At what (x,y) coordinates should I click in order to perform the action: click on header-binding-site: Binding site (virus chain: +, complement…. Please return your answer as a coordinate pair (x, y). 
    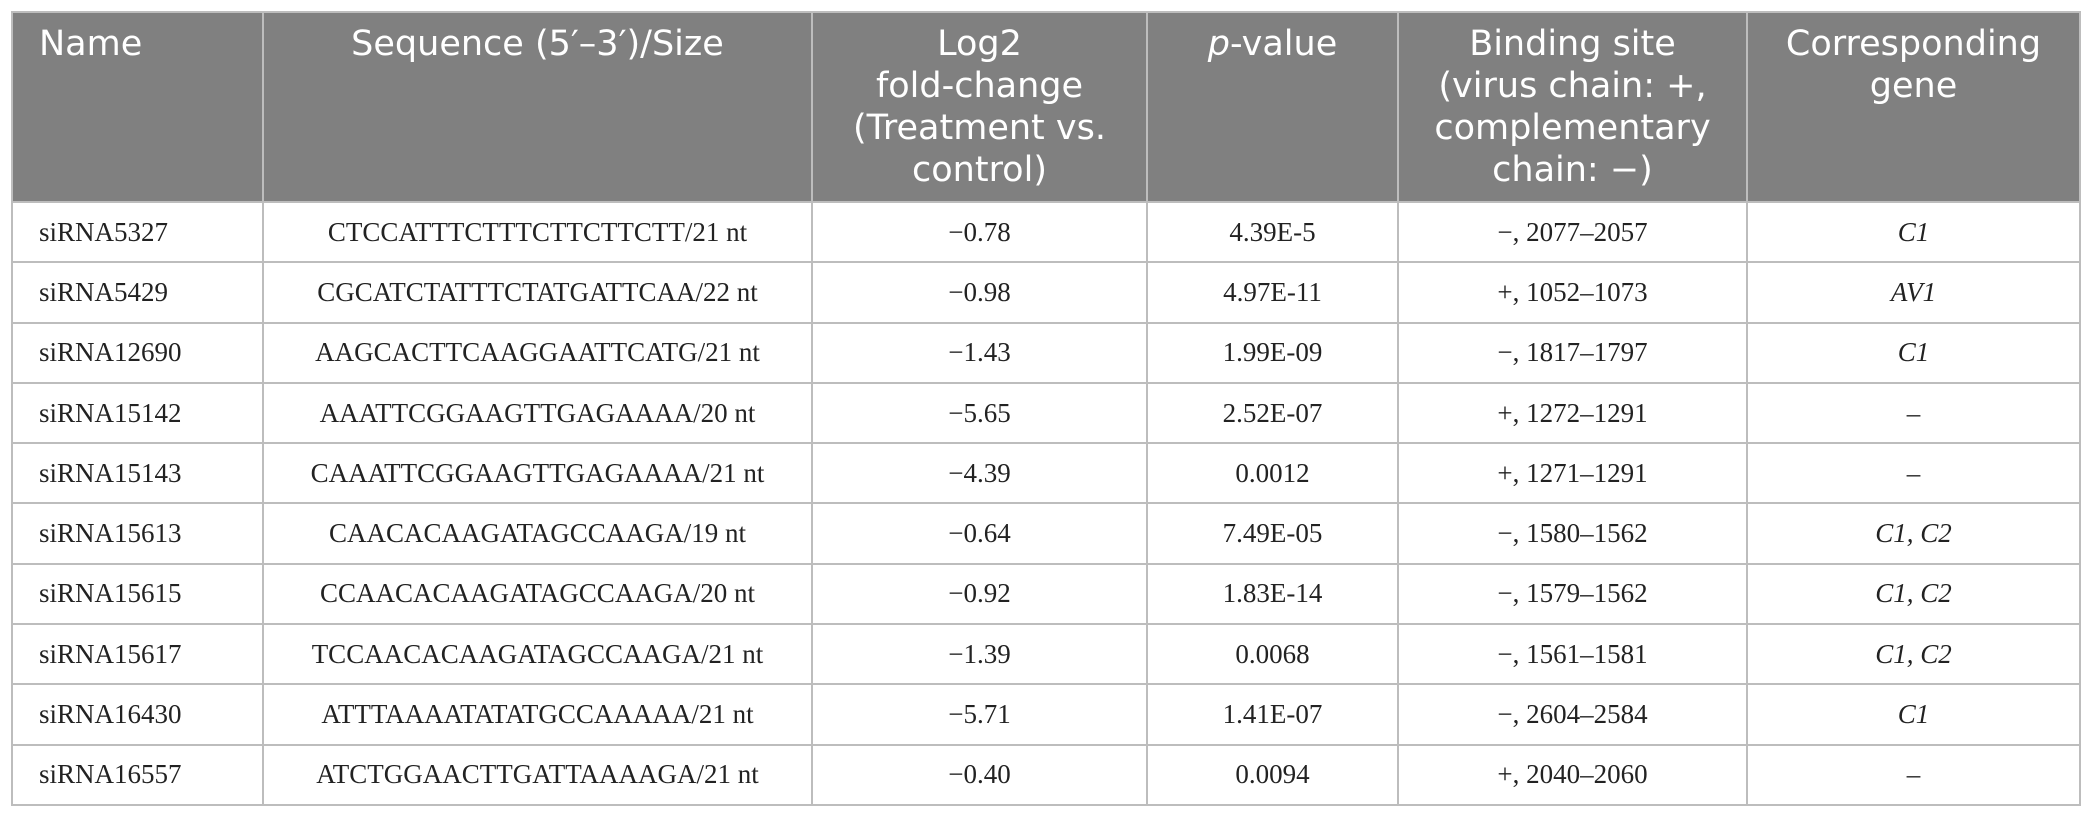
    Looking at the image, I should click on (1572, 107).